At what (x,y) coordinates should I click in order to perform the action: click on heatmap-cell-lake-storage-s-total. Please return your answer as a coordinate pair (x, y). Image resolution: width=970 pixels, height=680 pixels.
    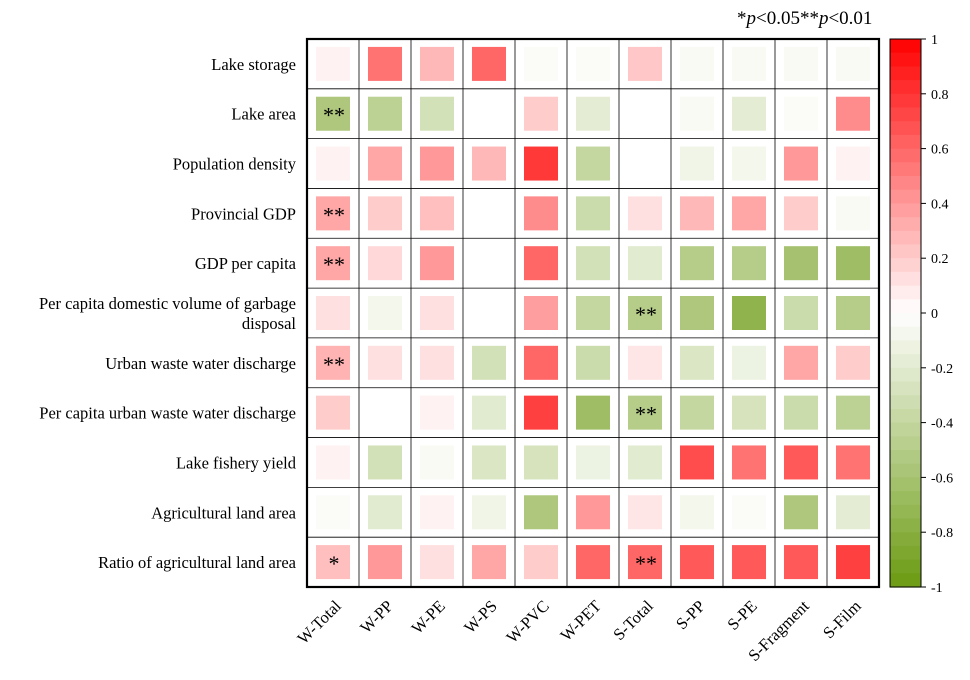
    Looking at the image, I should click on (645, 63).